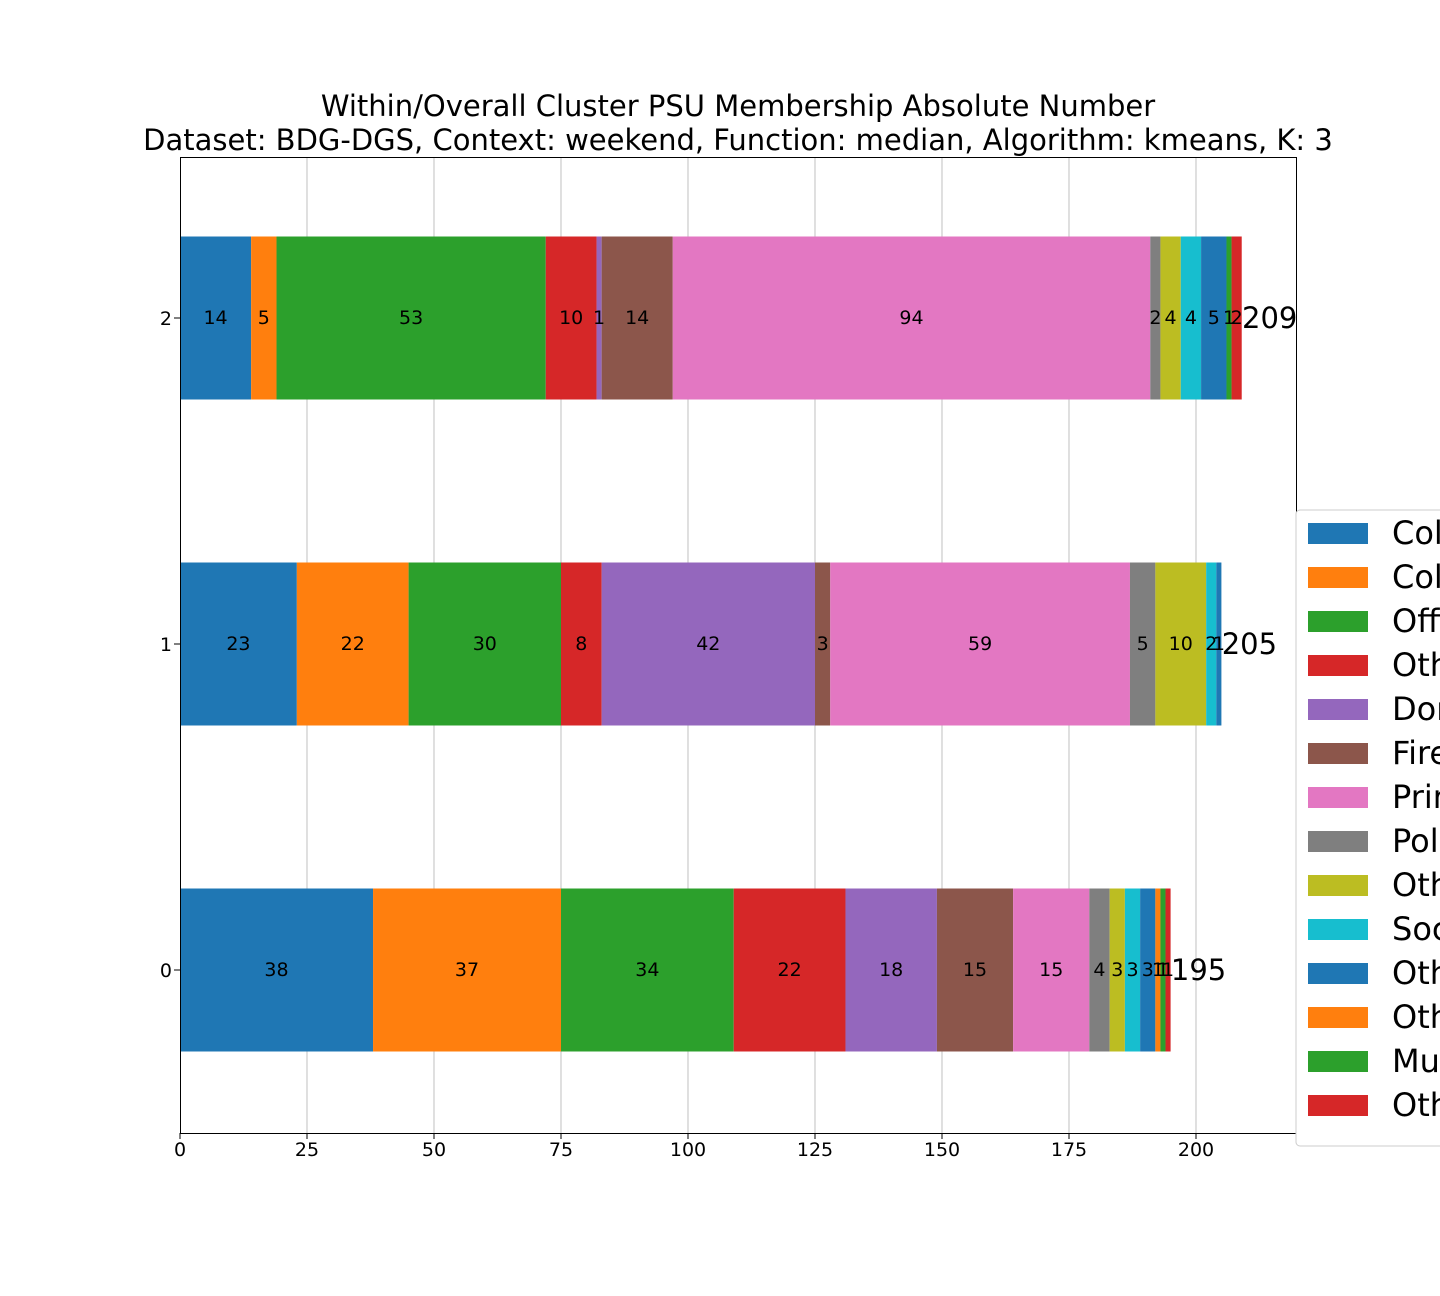 The image size is (1440, 1296). What do you see at coordinates (1196, 1150) in the screenshot?
I see `x-tick-label: 200` at bounding box center [1196, 1150].